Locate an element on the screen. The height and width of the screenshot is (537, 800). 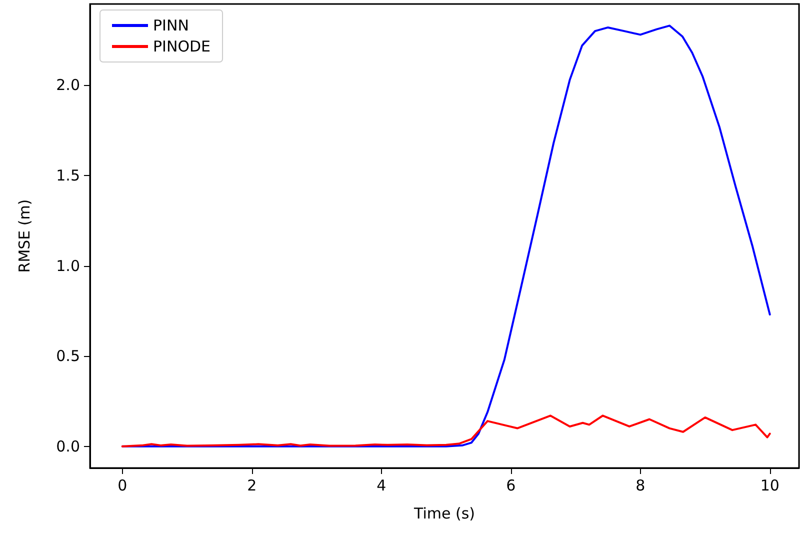
legend-label: PINODE is located at coordinates (182, 47).